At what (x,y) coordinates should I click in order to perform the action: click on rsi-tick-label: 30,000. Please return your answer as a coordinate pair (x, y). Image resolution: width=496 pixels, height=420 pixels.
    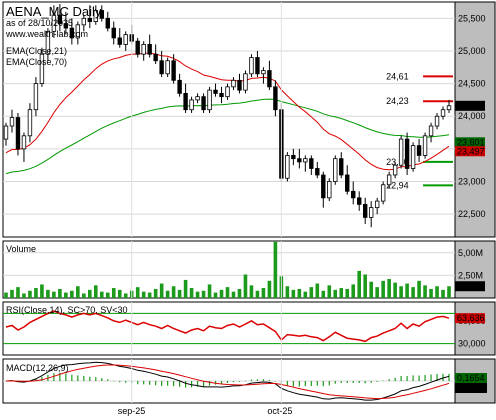
    Looking at the image, I should click on (472, 344).